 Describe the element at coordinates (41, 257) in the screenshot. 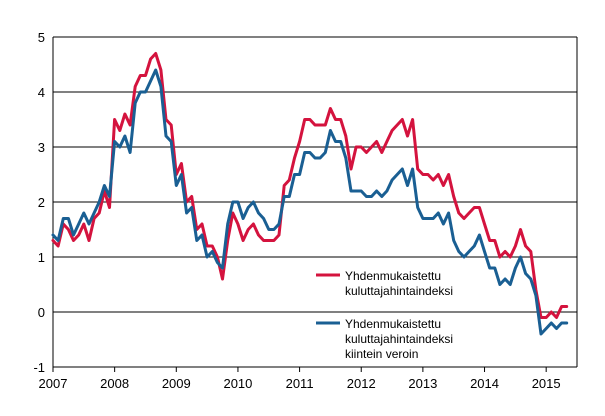

I see `y-tick-label: 1` at that location.